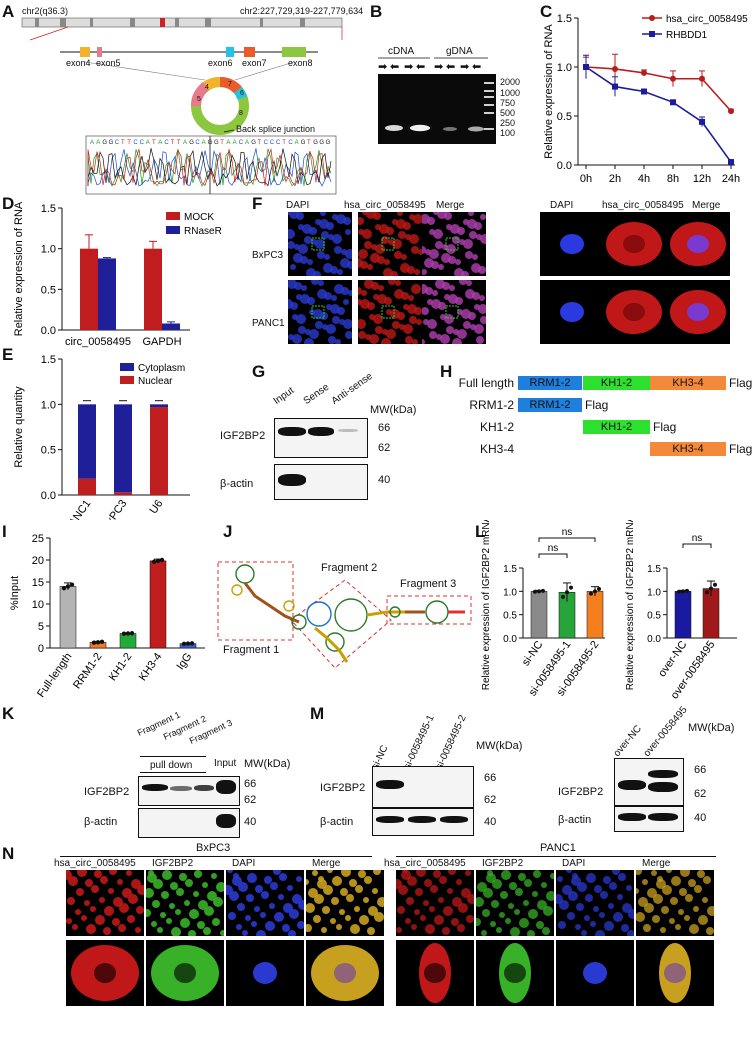 The width and height of the screenshot is (753, 1056). I want to click on panel-label: B, so click(376, 11).